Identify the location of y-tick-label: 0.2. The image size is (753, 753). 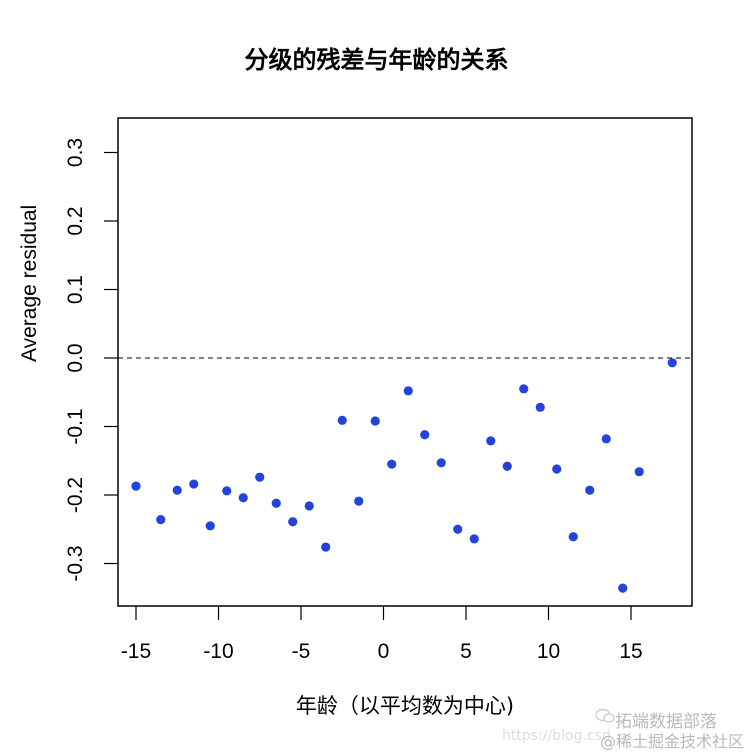
(75, 220).